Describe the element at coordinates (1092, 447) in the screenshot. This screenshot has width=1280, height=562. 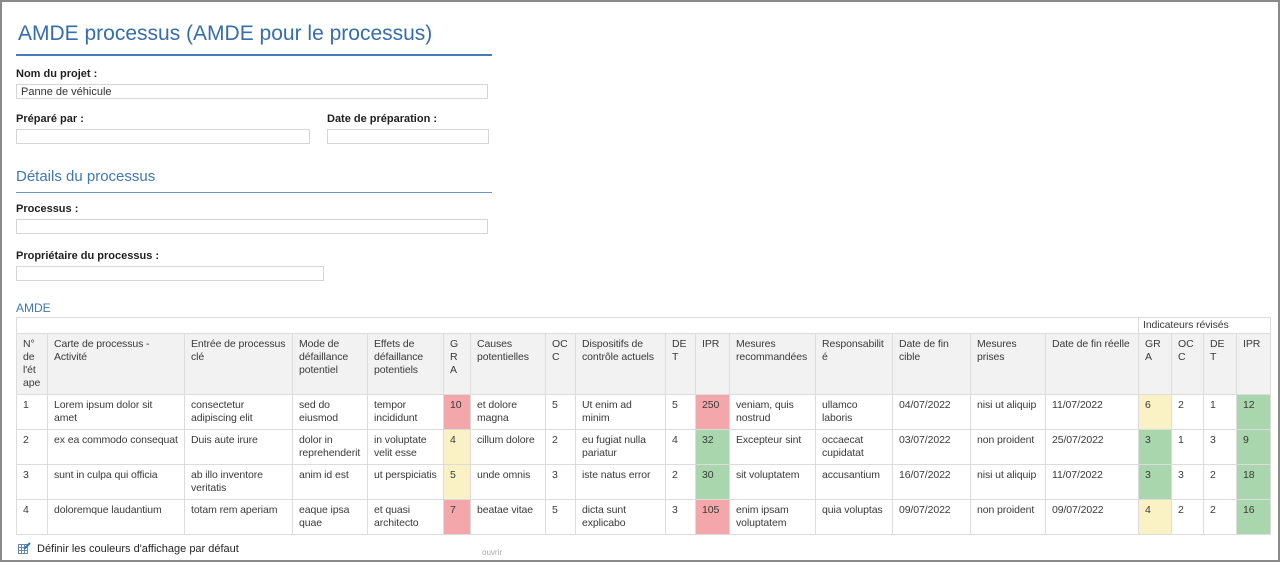
I see `table-cell: 25/07/2022` at that location.